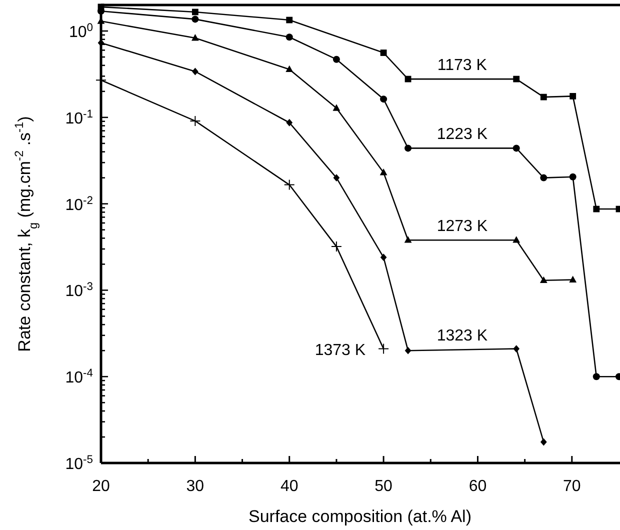 The width and height of the screenshot is (620, 530). What do you see at coordinates (340, 350) in the screenshot?
I see `series-label: 1373 K` at bounding box center [340, 350].